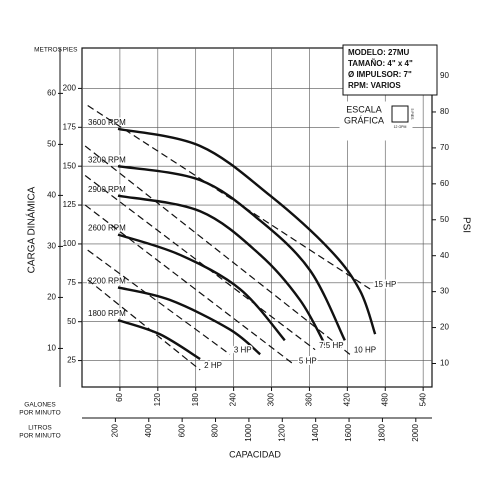 The width and height of the screenshot is (500, 500). What do you see at coordinates (380, 74) in the screenshot?
I see `info-line: Ø IMPULSOR: 7"` at bounding box center [380, 74].